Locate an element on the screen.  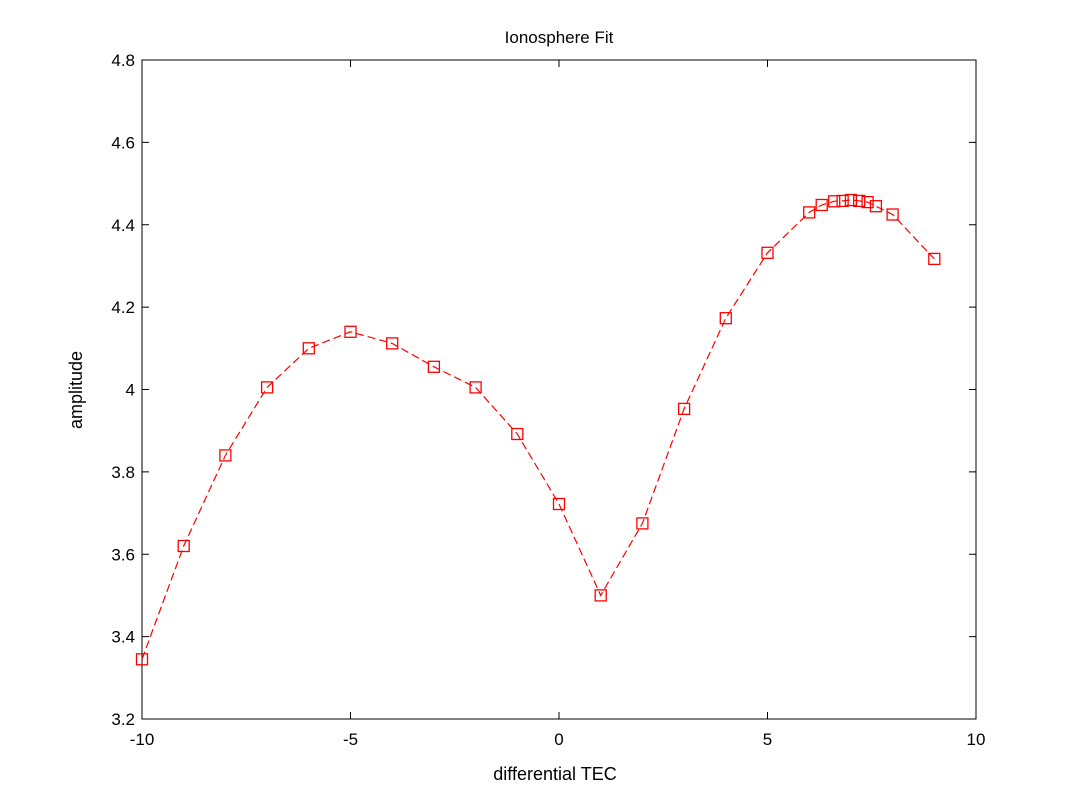
y-tick-label: 3.2 is located at coordinates (123, 719).